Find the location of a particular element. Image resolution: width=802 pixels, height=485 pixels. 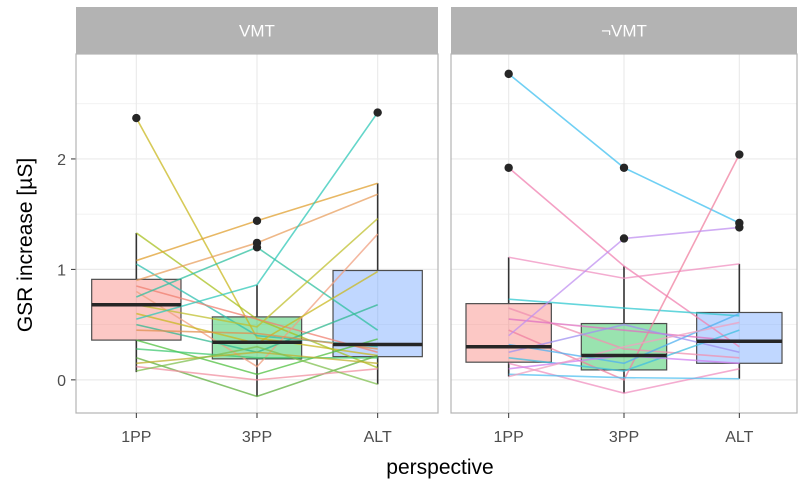

y-tick-label: 2 is located at coordinates (61, 160).